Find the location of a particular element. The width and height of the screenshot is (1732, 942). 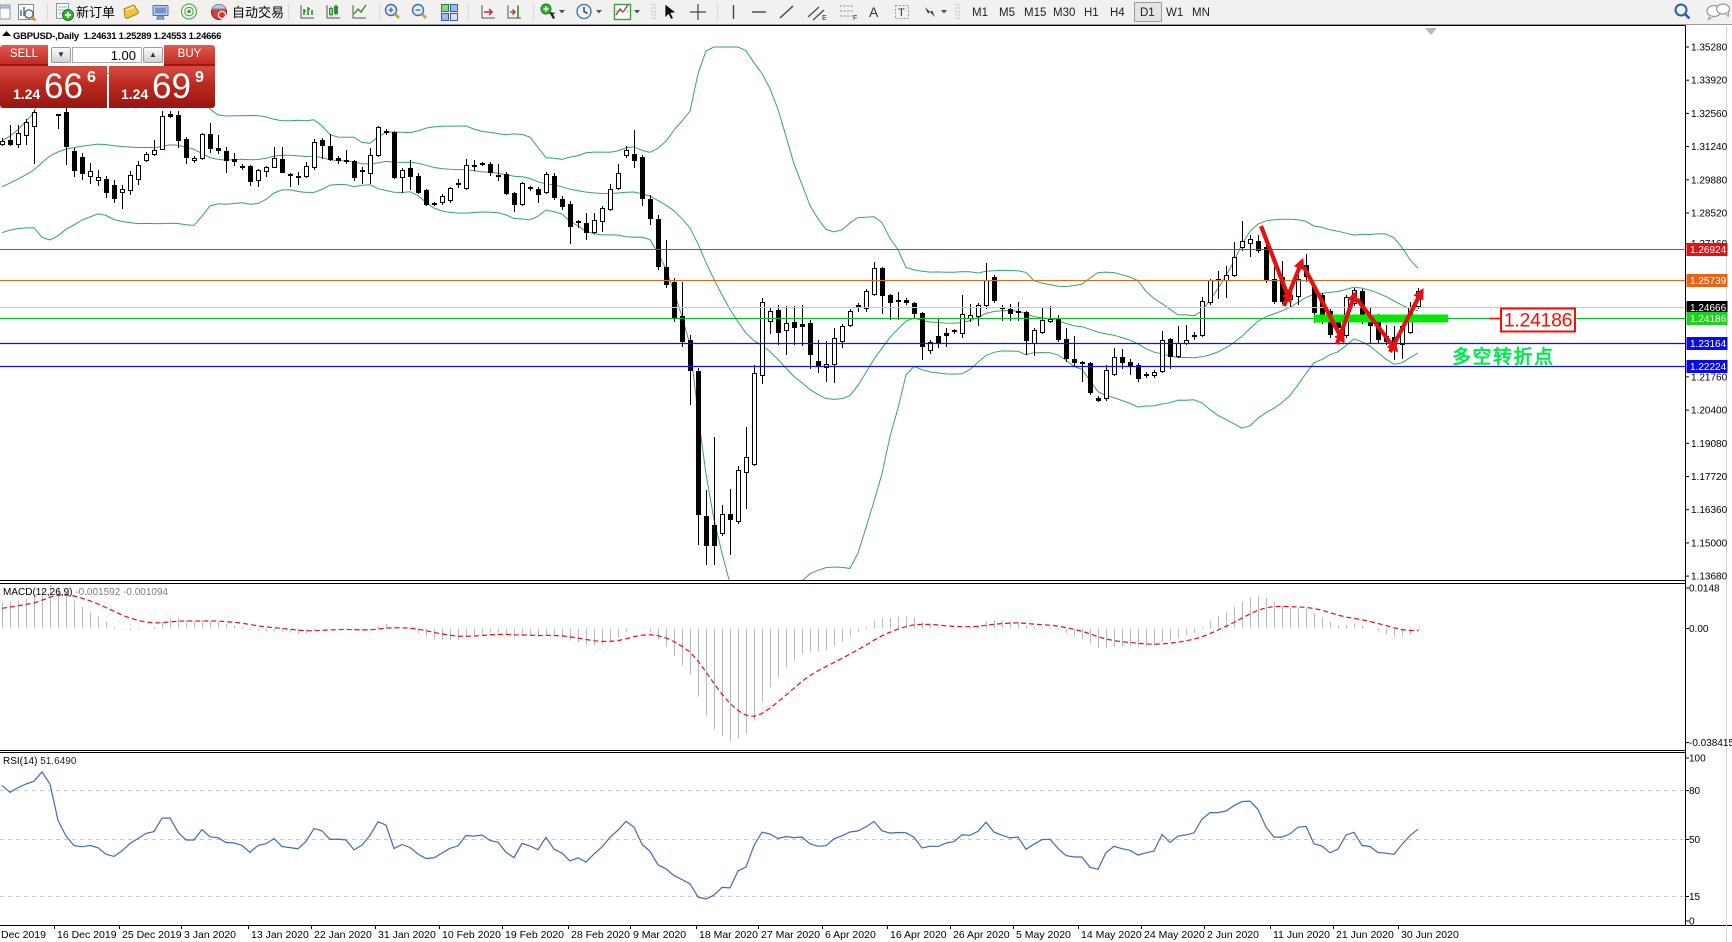

svg-text: W1 is located at coordinates (1174, 13).